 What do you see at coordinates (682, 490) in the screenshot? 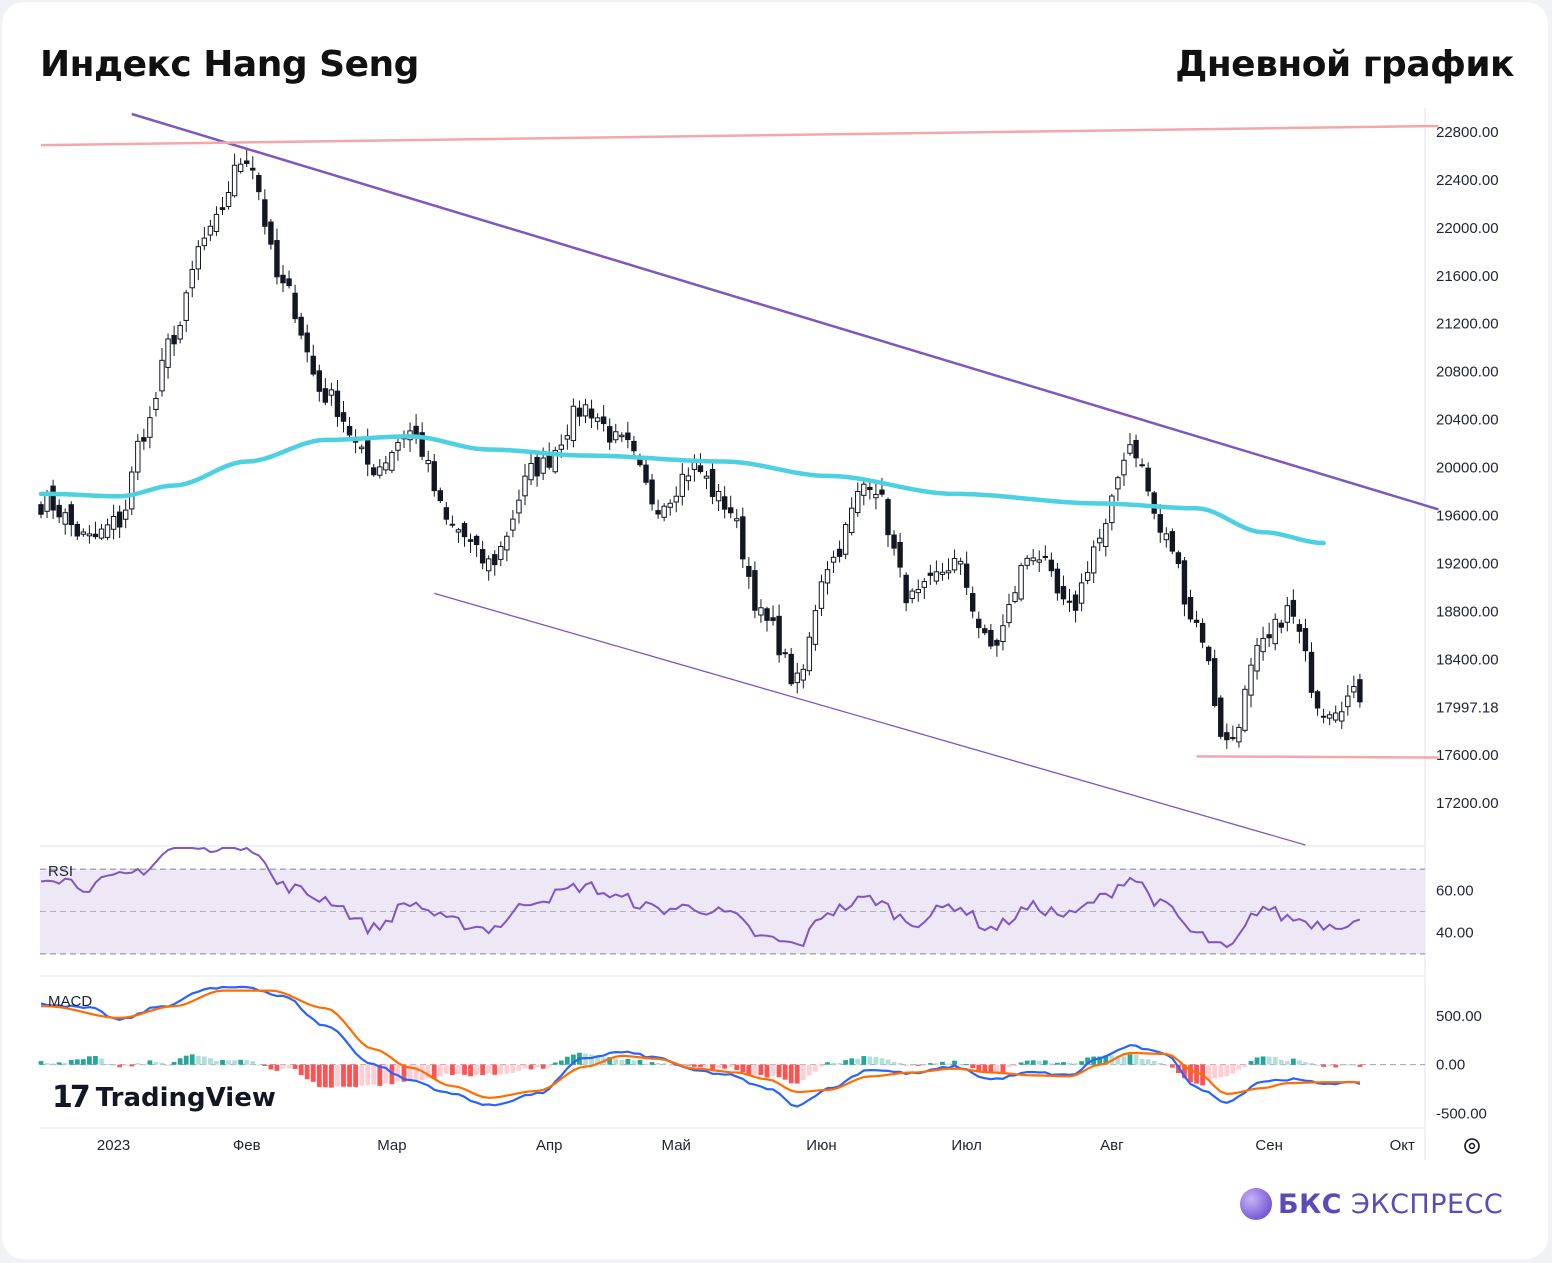
I see `moving-average-line` at bounding box center [682, 490].